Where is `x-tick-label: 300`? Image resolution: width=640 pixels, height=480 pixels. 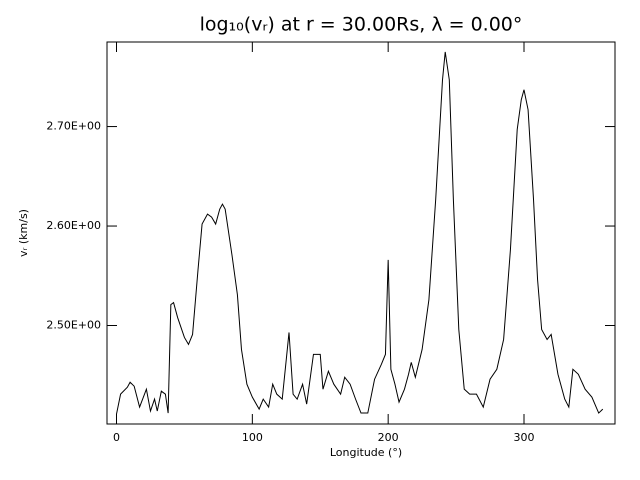 x-tick-label: 300 is located at coordinates (523, 437).